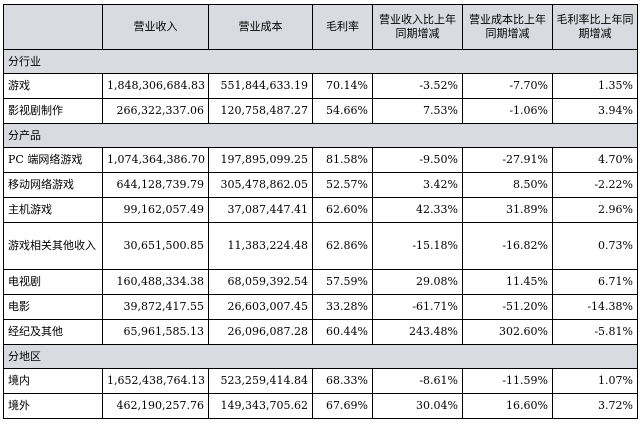 The height and width of the screenshot is (445, 640). I want to click on margin-change-cell: 0.73%, so click(595, 246).